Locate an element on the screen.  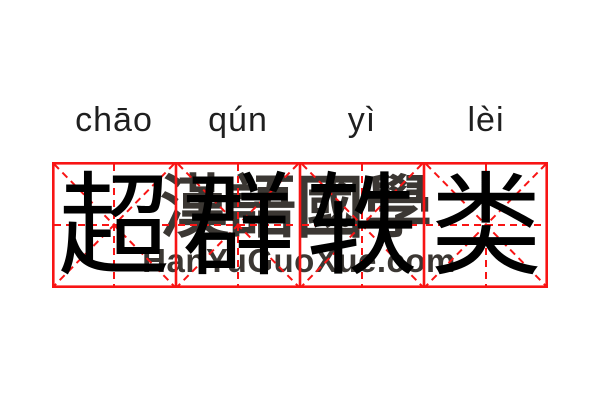
pinyin-row: chāo qún yì lèi is located at coordinates (300, 120).